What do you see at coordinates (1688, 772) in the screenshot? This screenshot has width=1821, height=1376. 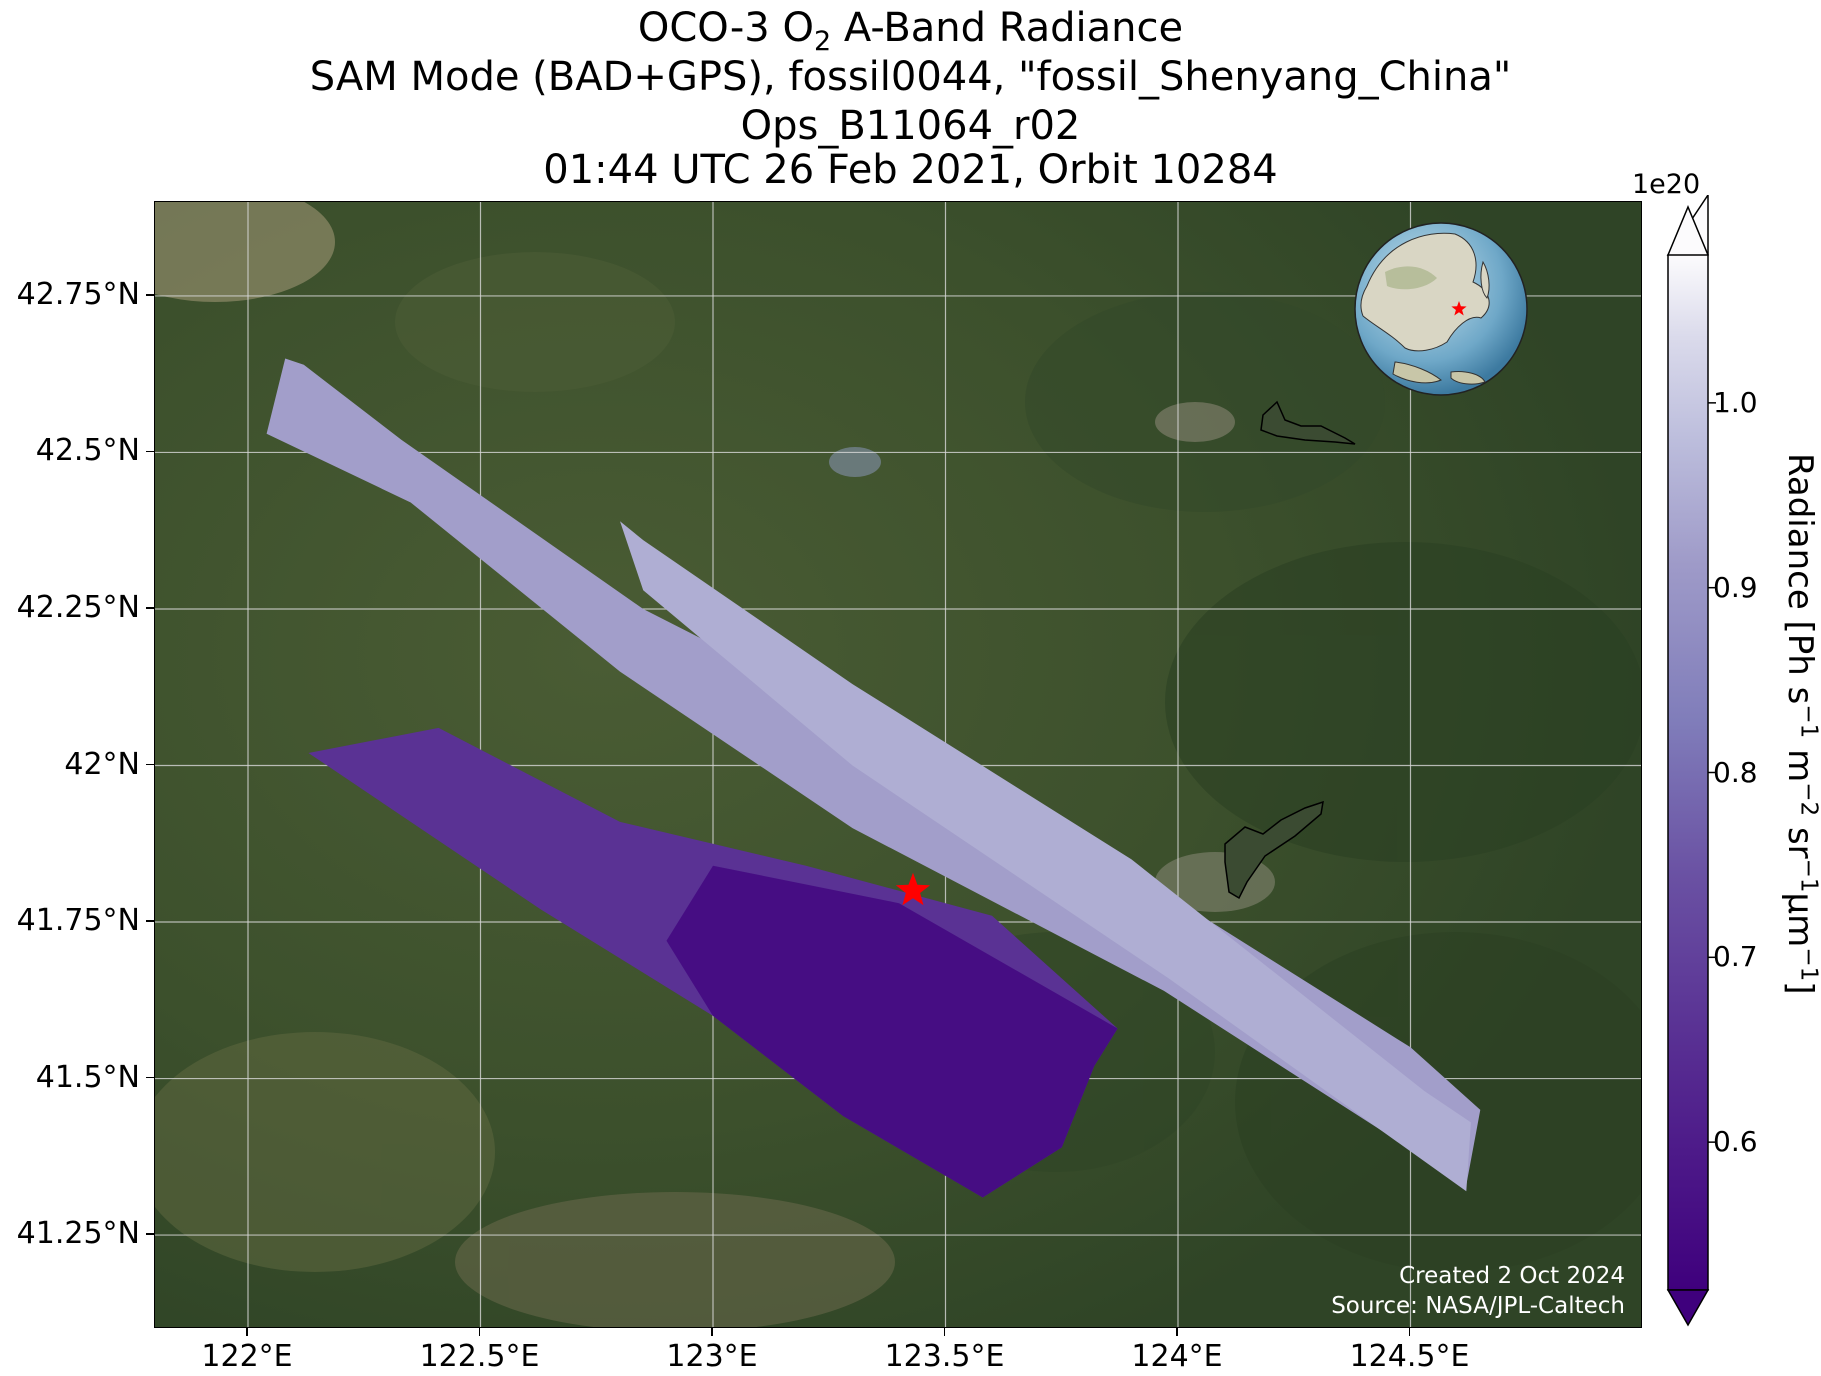 I see `colorbar-gradient` at bounding box center [1688, 772].